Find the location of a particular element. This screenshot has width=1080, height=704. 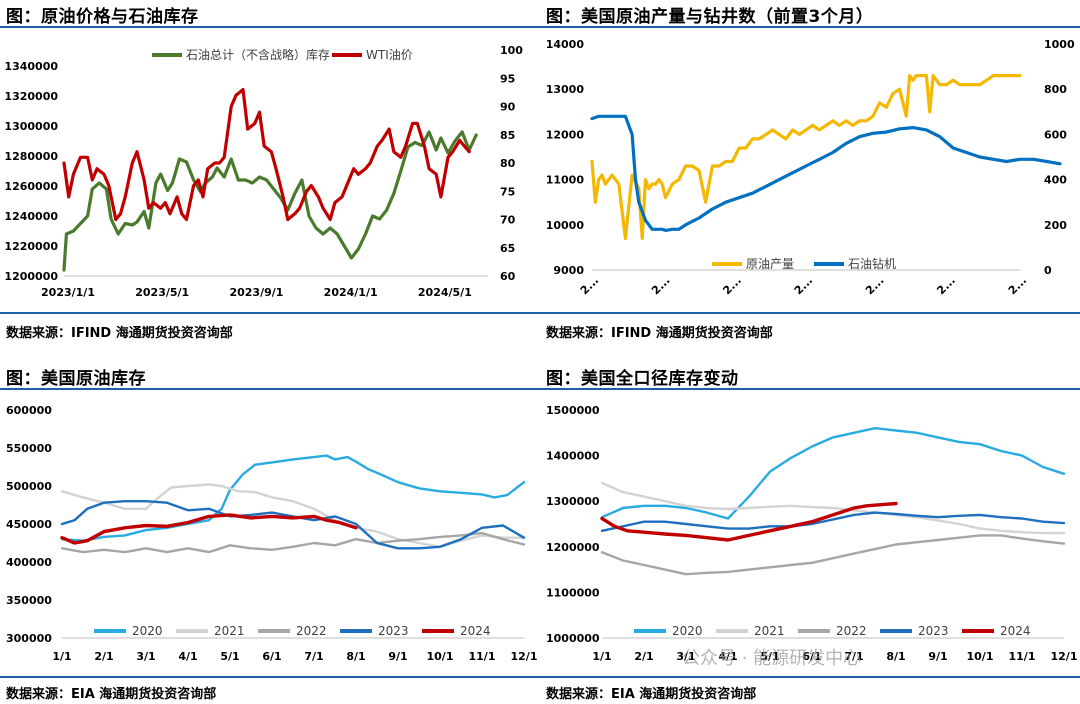

y-left-tick-label: 10000 is located at coordinates (565, 225).